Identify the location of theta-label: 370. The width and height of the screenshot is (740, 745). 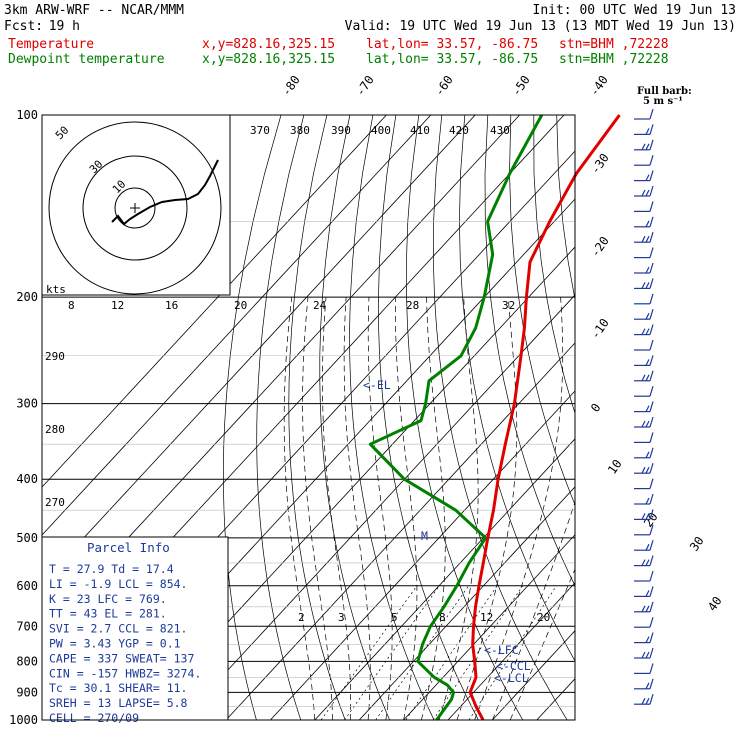
(260, 130).